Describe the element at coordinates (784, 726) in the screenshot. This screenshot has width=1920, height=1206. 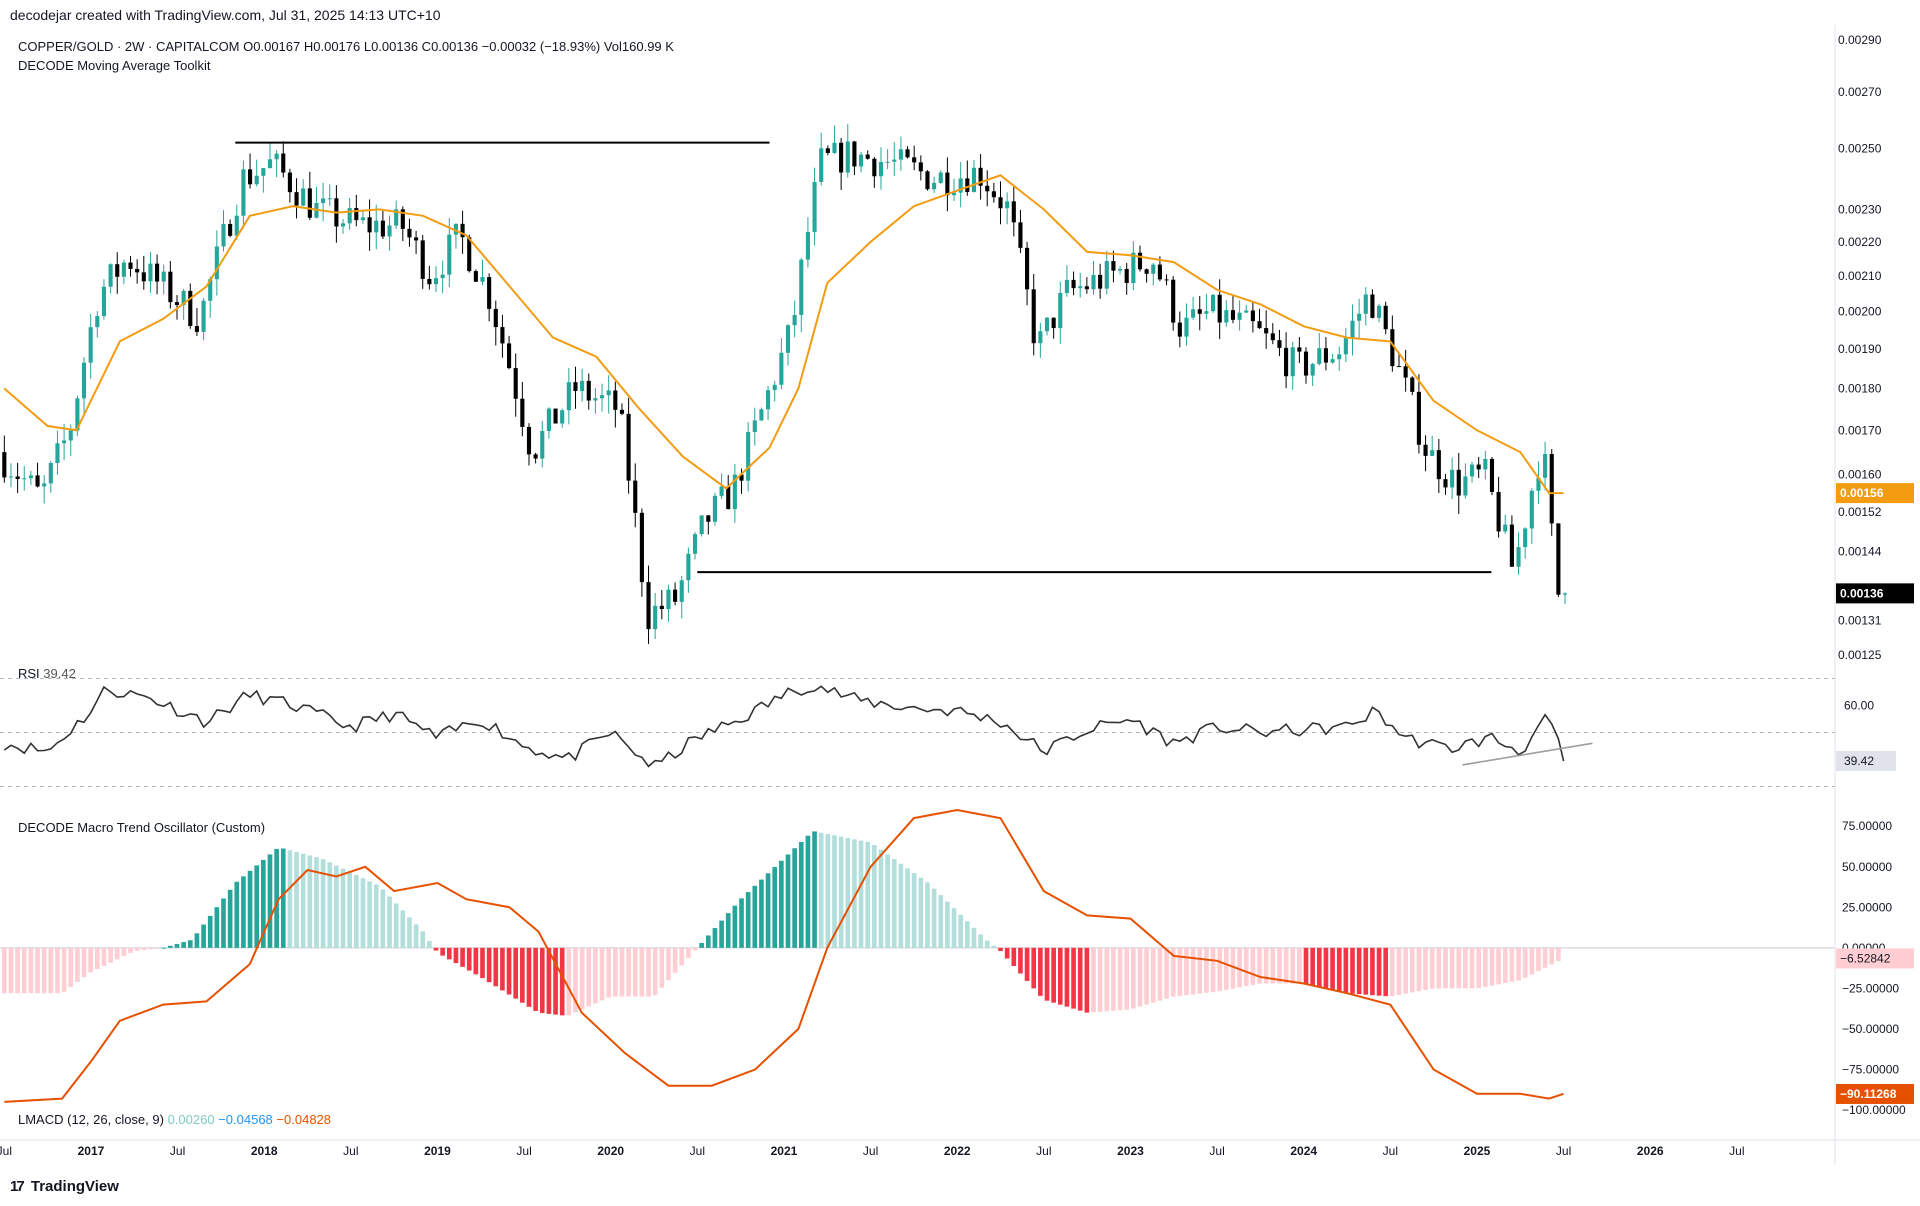
I see `rsi-line` at that location.